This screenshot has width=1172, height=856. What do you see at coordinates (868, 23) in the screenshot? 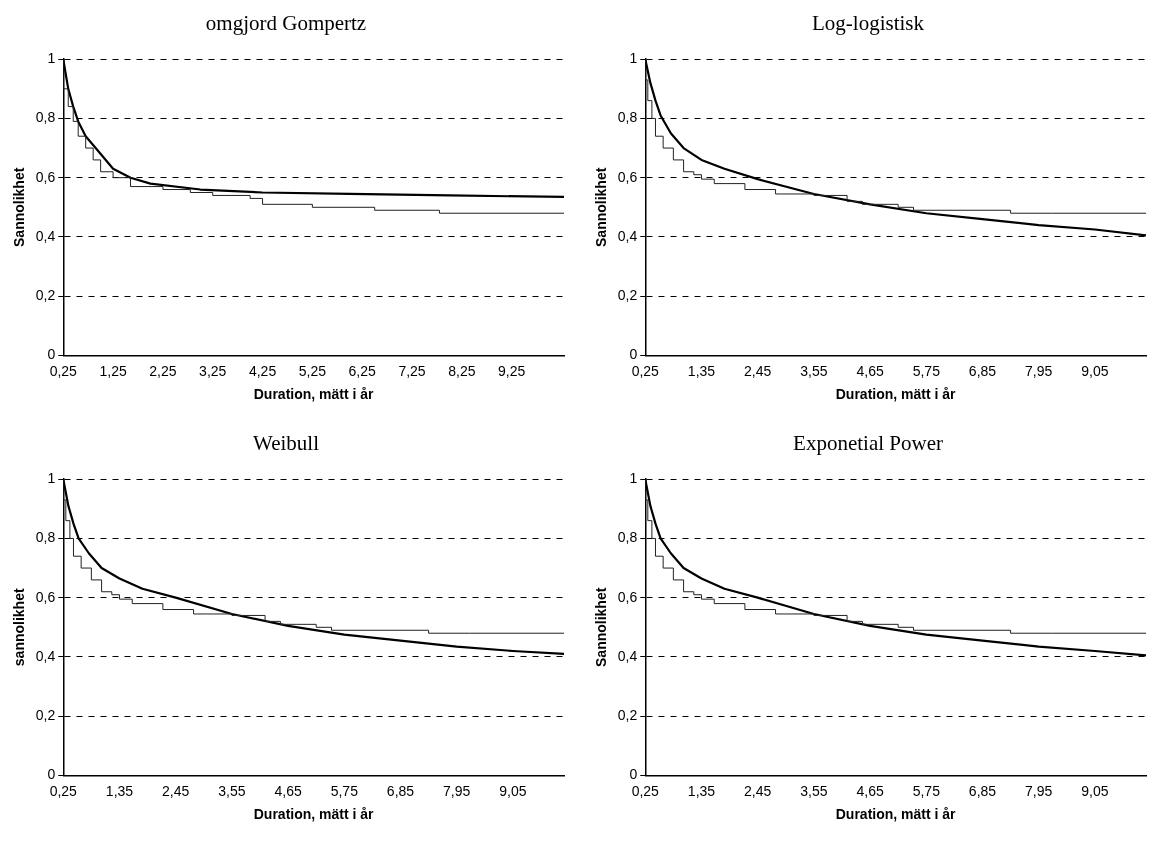
I see `chart-title: Log-logistisk` at bounding box center [868, 23].